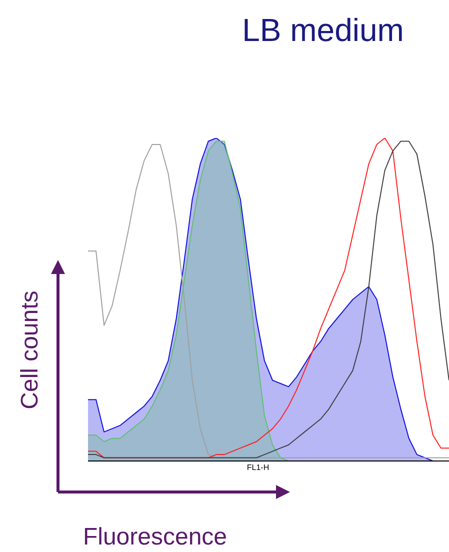 The height and width of the screenshot is (552, 449). Describe the element at coordinates (155, 537) in the screenshot. I see `x-axis-title: Fluorescence` at that location.